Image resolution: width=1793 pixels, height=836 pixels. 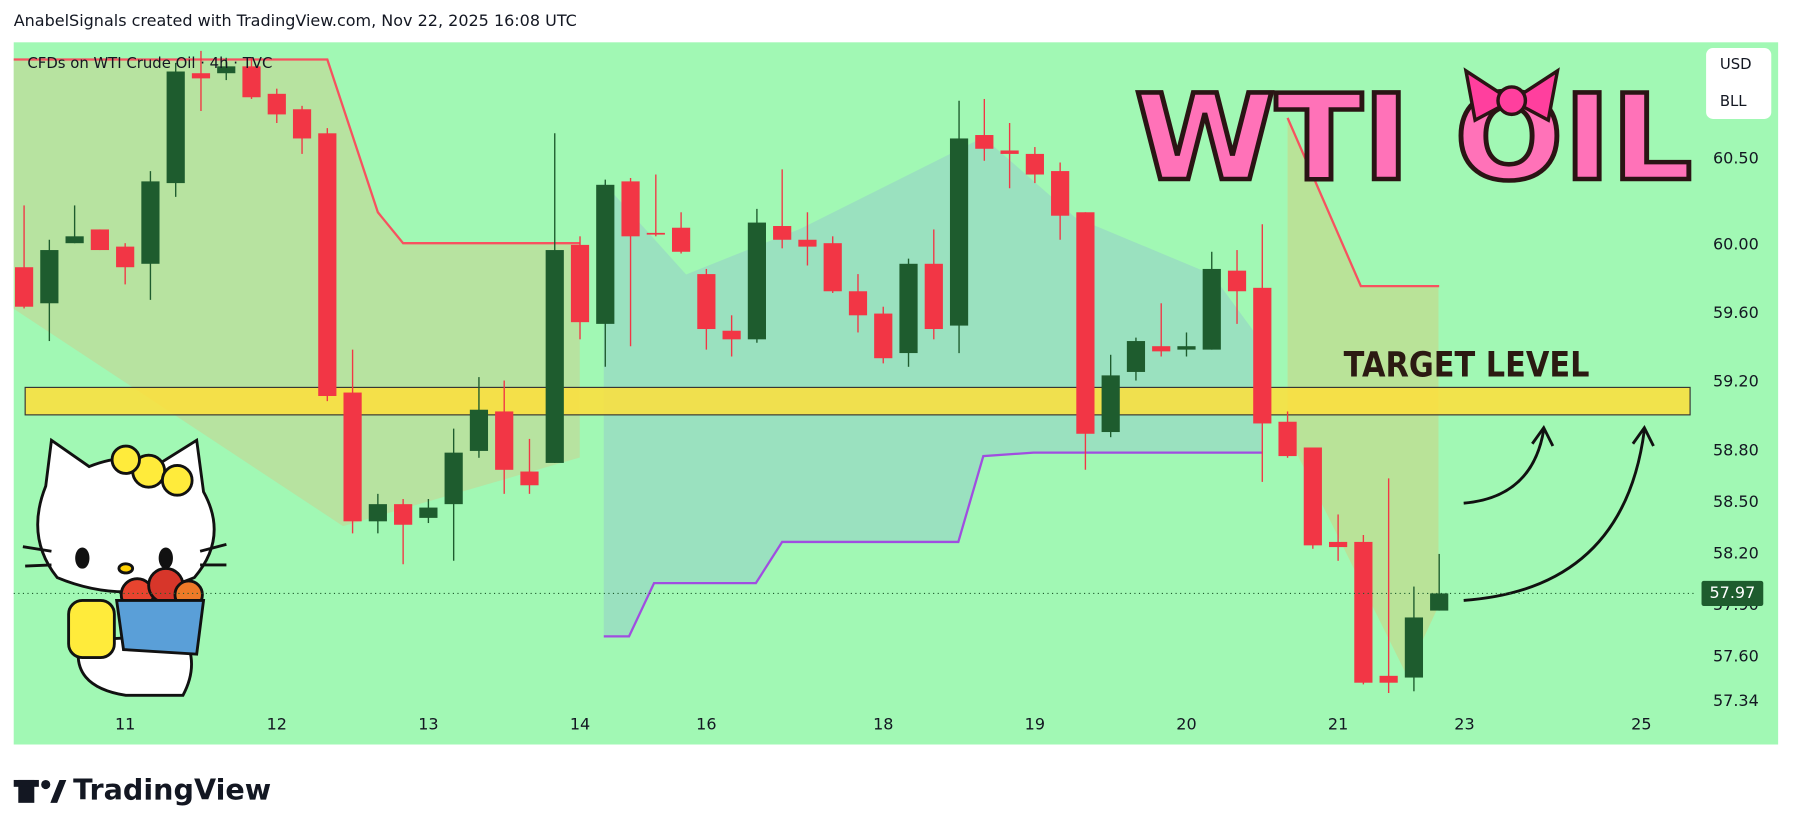 I want to click on y-tick-label: 58.50, so click(x=1736, y=501).